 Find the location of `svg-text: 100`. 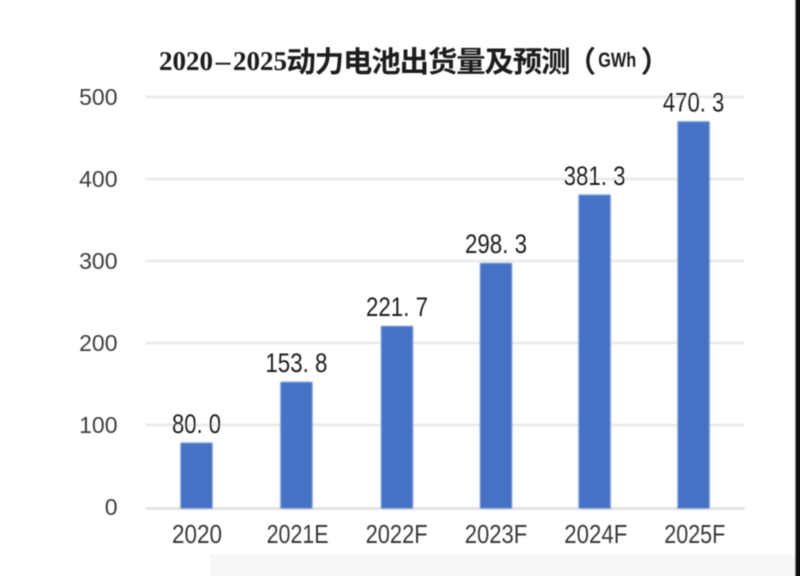

svg-text: 100 is located at coordinates (98, 425).